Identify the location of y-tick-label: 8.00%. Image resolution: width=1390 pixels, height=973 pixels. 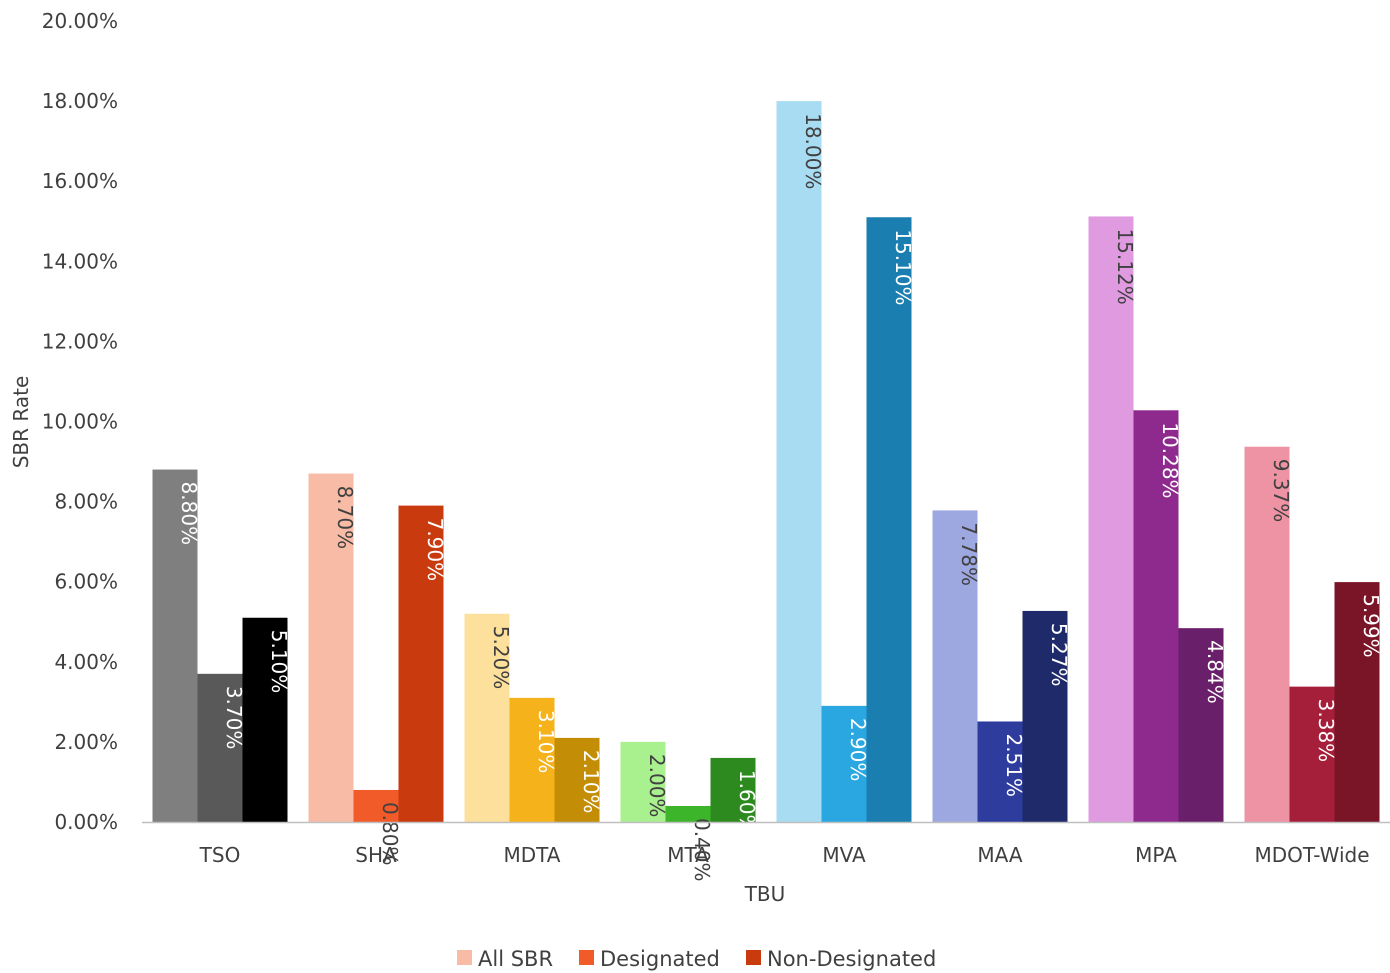
(86, 502).